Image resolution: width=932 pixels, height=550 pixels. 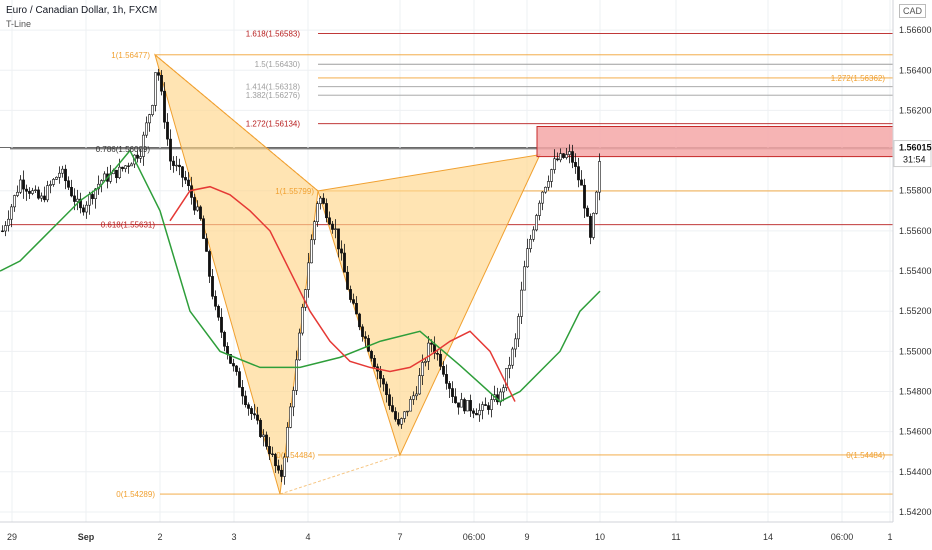 What do you see at coordinates (82, 10) in the screenshot?
I see `chart-title: Euro / Canadian Dollar, 1h, FXCM` at bounding box center [82, 10].